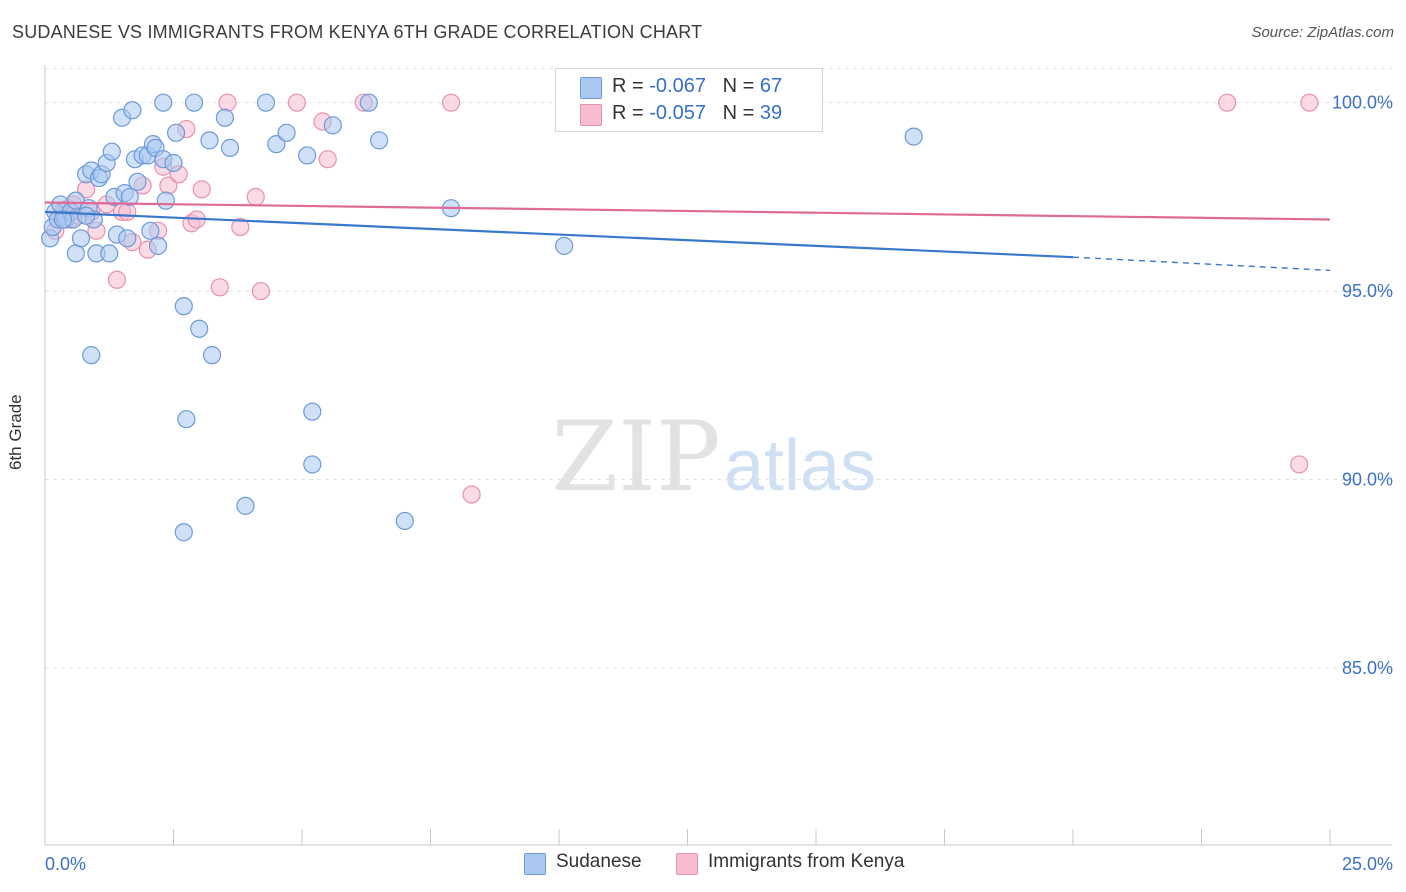  What do you see at coordinates (559, 234) in the screenshot?
I see `trend-line-sudanese` at bounding box center [559, 234].